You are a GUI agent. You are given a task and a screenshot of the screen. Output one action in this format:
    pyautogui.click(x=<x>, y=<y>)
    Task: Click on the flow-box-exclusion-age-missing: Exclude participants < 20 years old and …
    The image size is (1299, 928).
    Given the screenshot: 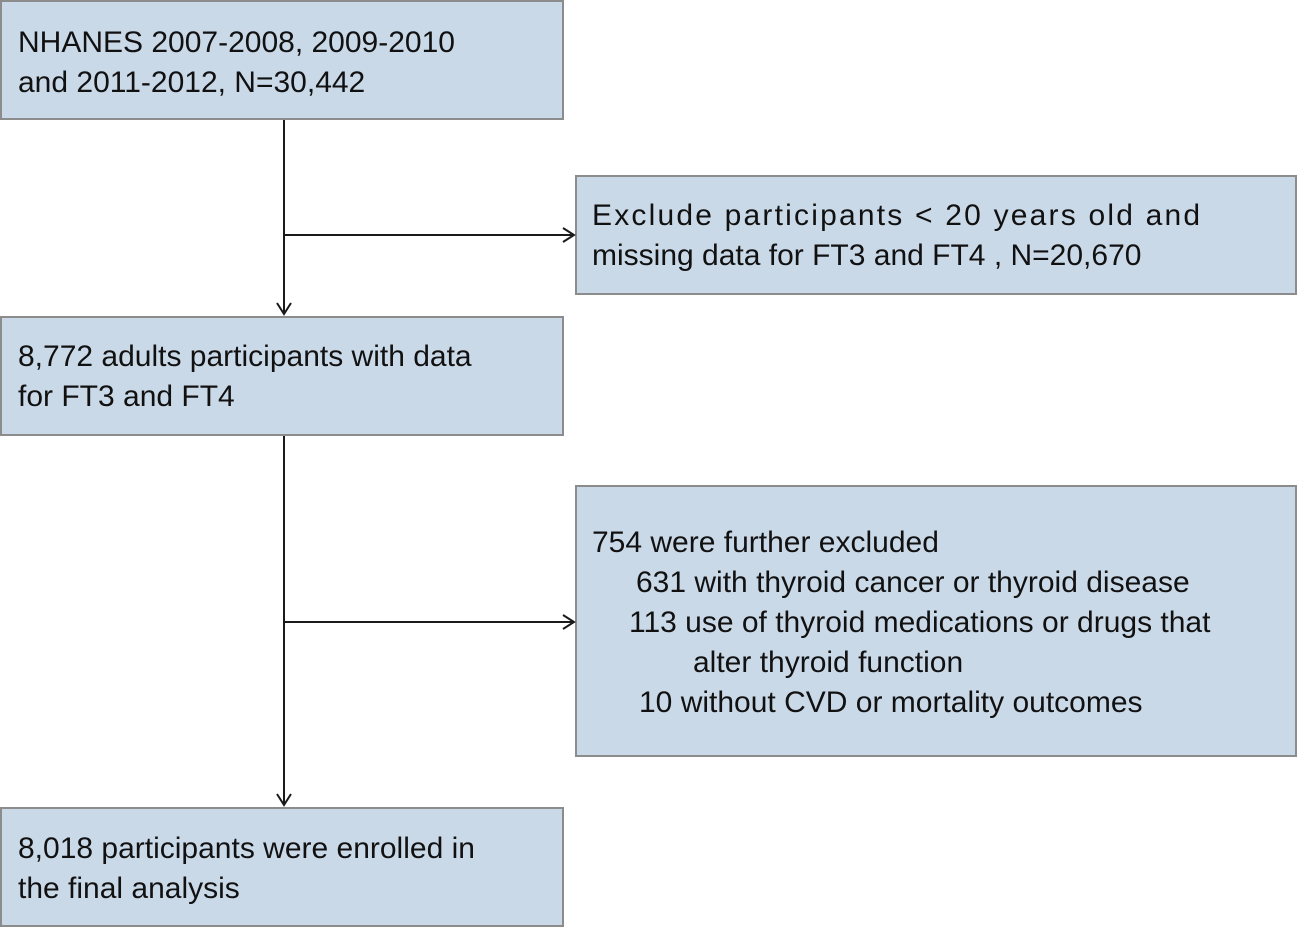 What is the action you would take?
    pyautogui.click(x=936, y=235)
    